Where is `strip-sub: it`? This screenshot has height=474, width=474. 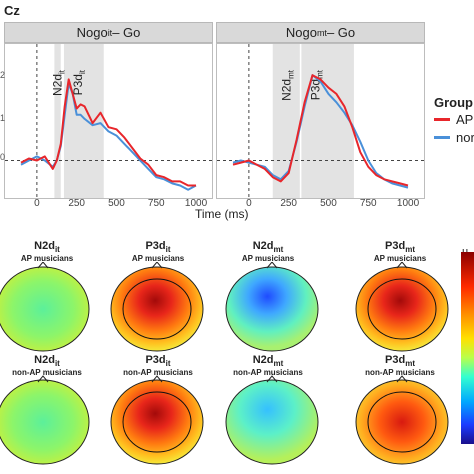
strip-sub: it is located at coordinates (110, 32).